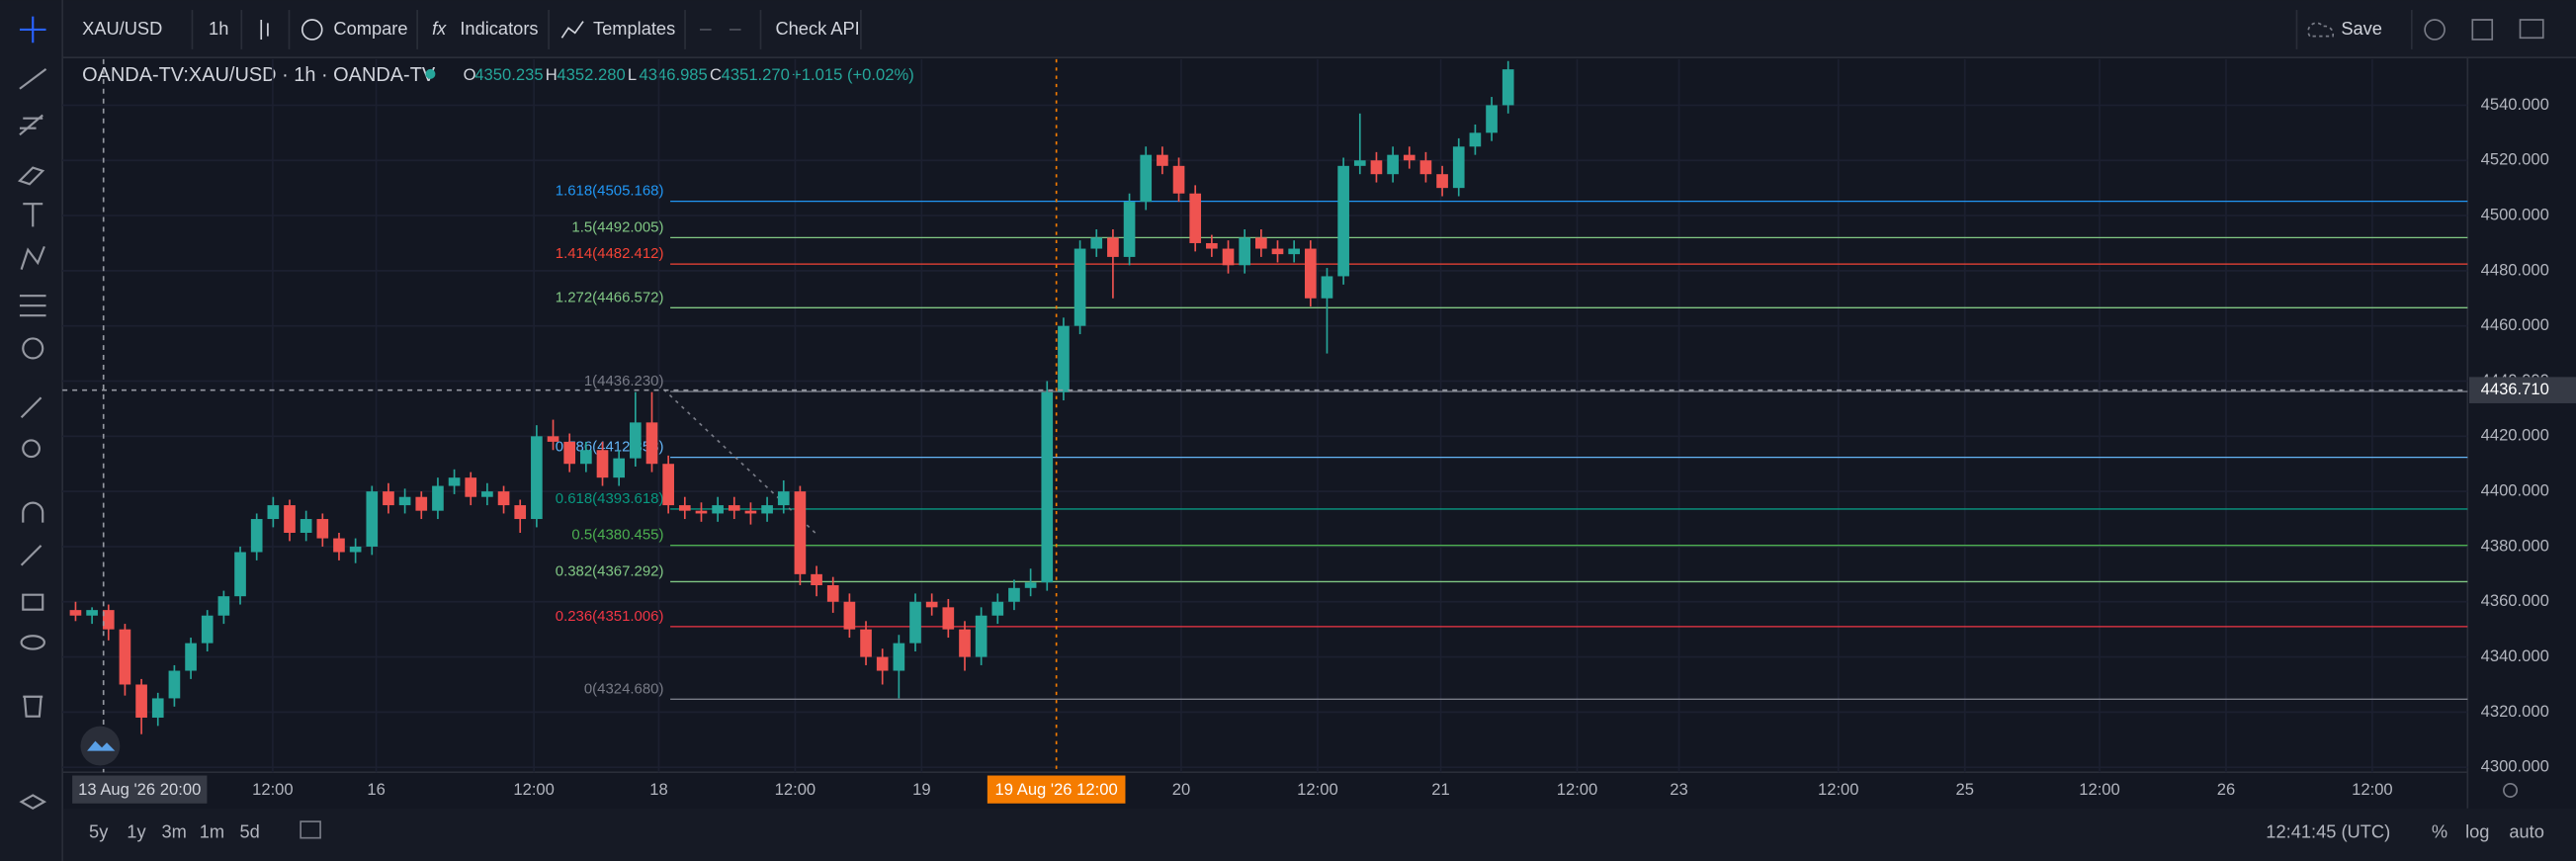 Image resolution: width=2576 pixels, height=861 pixels. What do you see at coordinates (572, 30) in the screenshot?
I see `templates-icon` at bounding box center [572, 30].